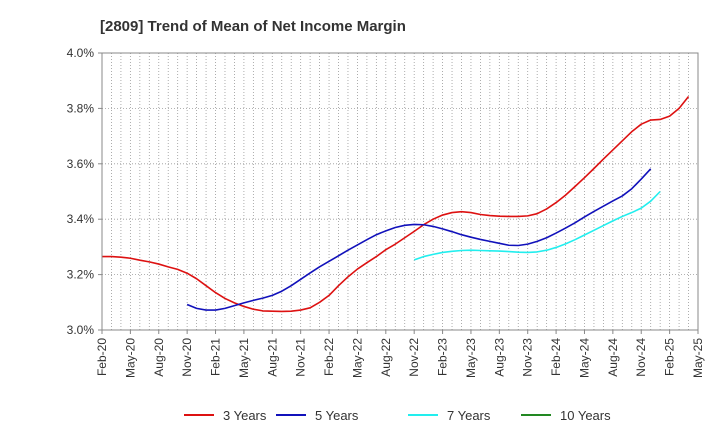  What do you see at coordinates (613, 357) in the screenshot?
I see `x-tick-label: Aug-24` at bounding box center [613, 357].